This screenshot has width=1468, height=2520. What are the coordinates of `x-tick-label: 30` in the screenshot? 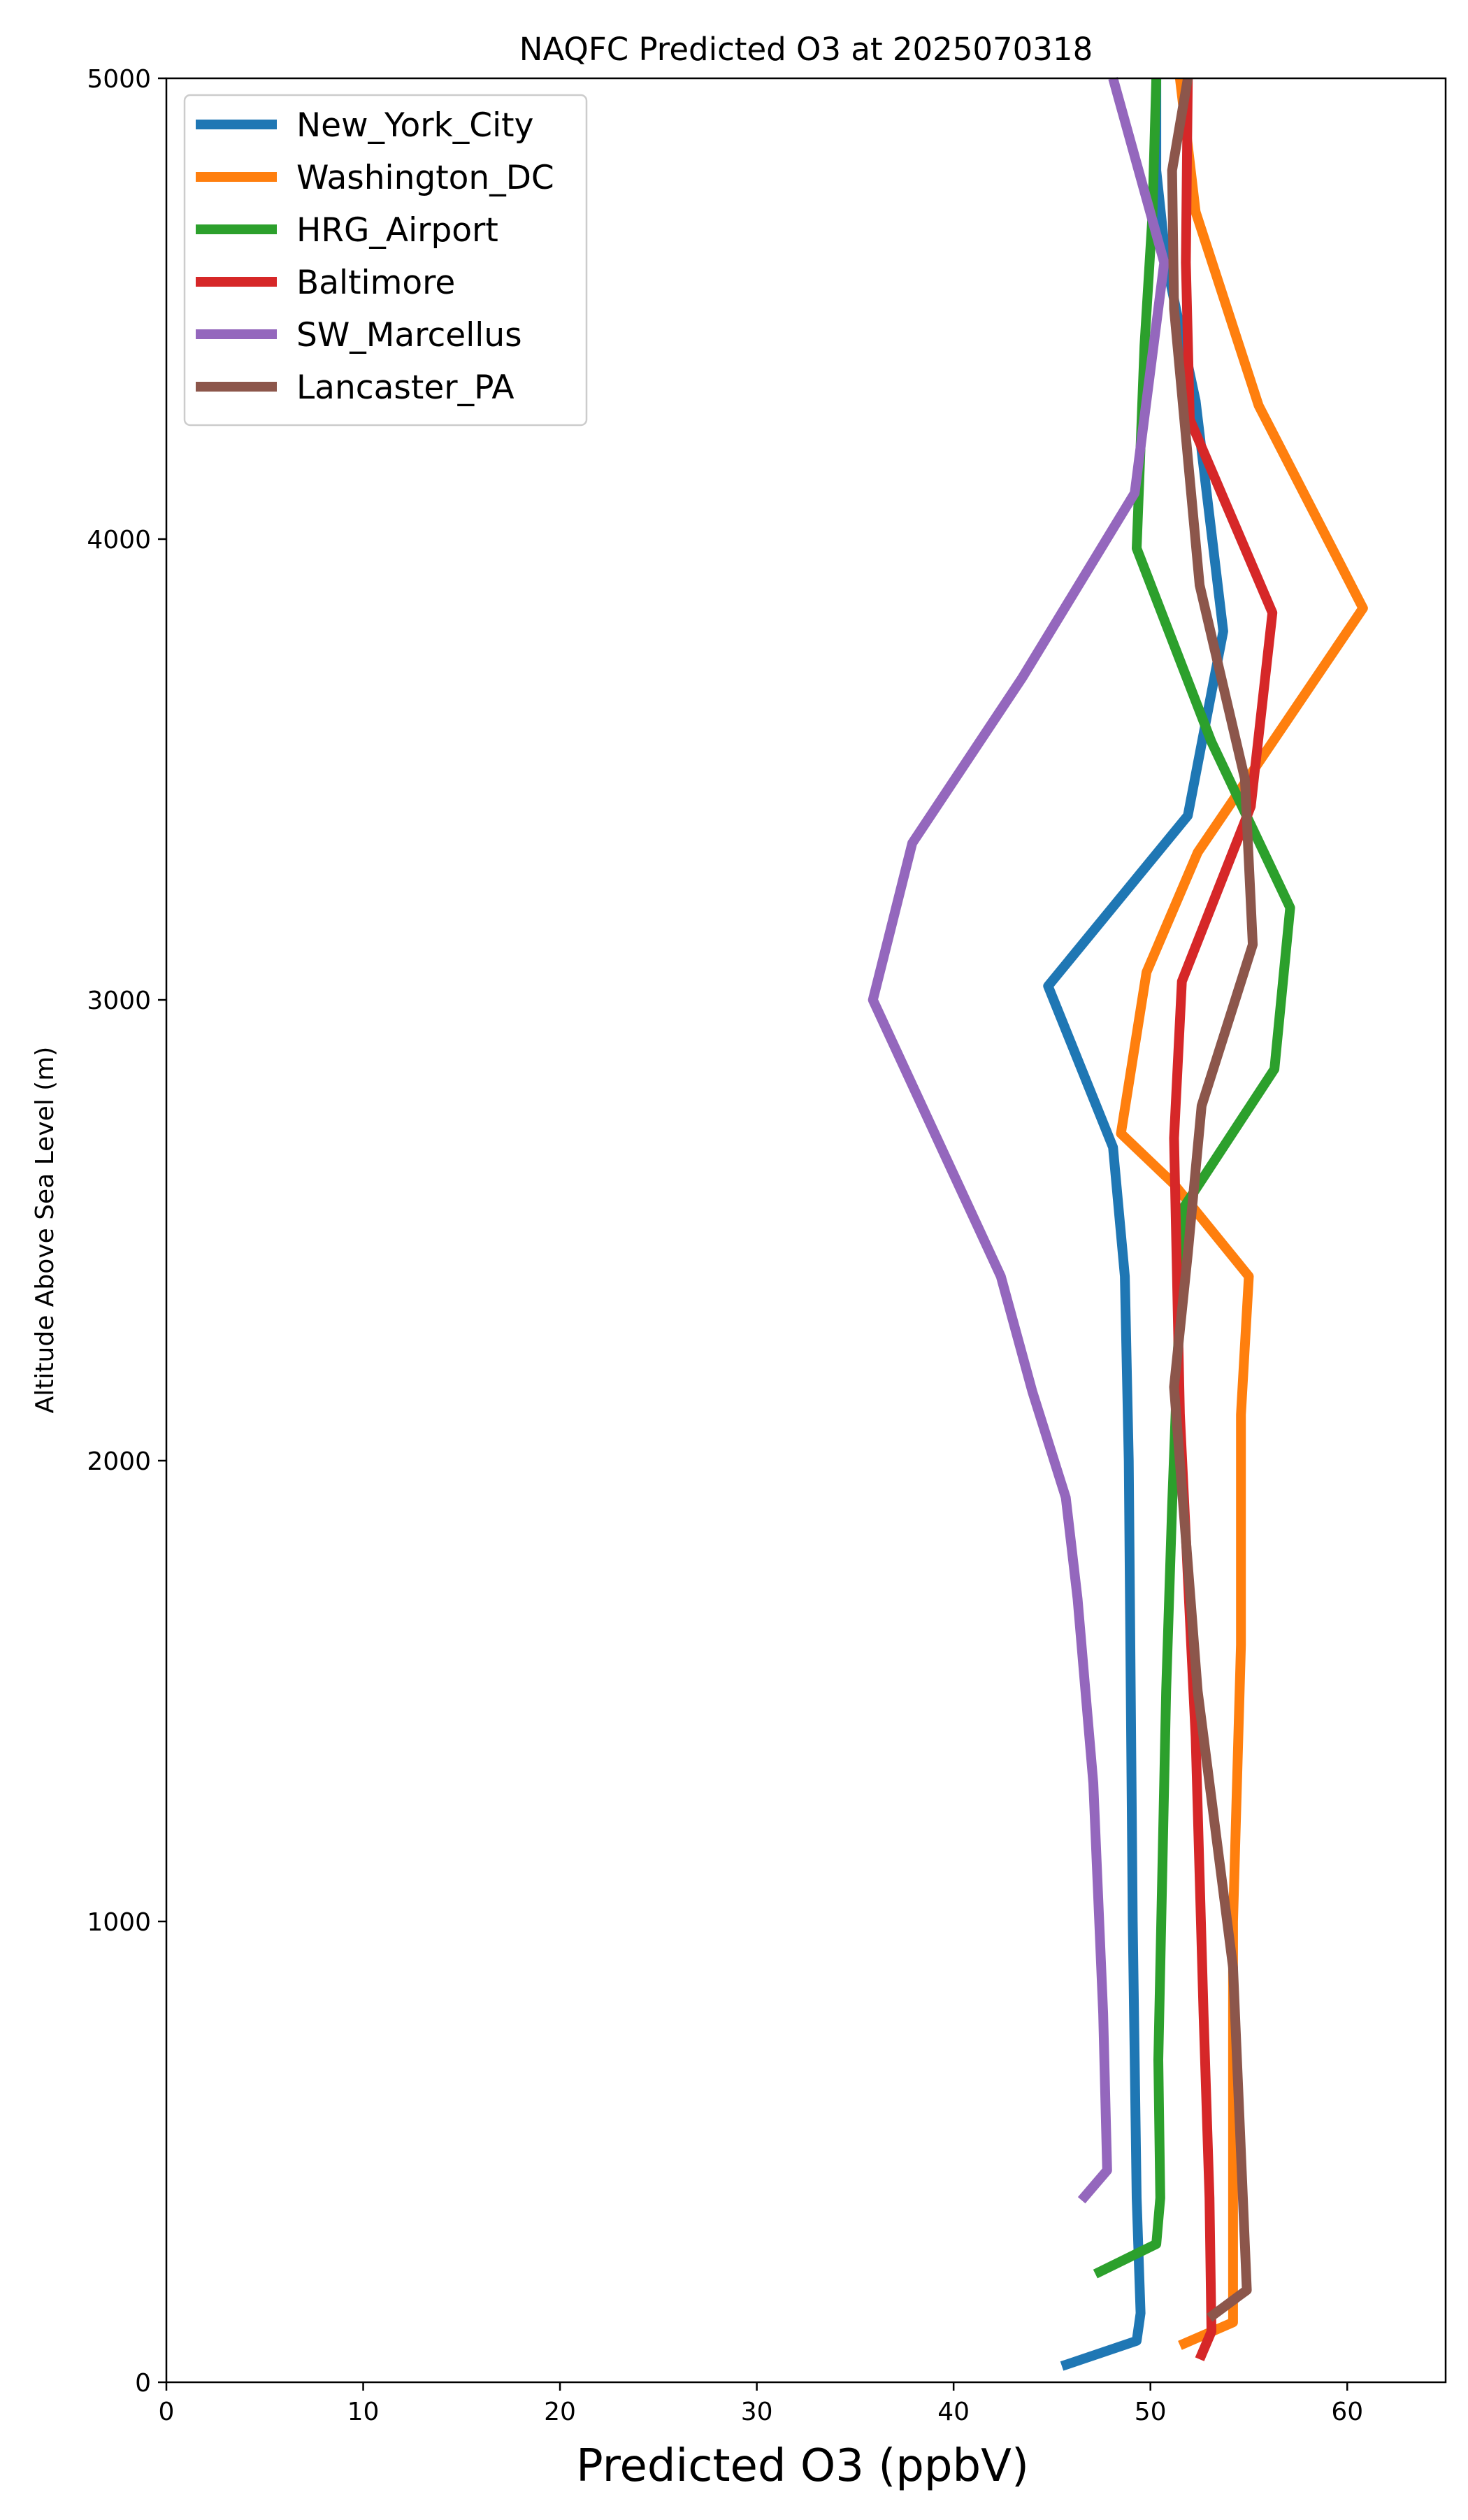 It's located at (757, 2412).